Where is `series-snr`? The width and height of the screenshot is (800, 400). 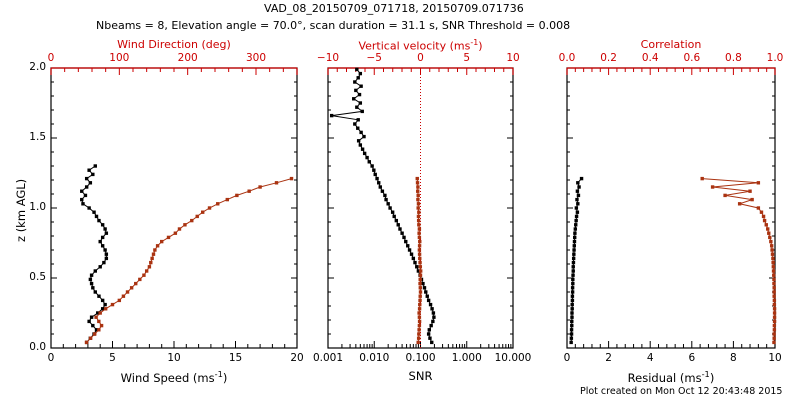 series-snr is located at coordinates (382, 206).